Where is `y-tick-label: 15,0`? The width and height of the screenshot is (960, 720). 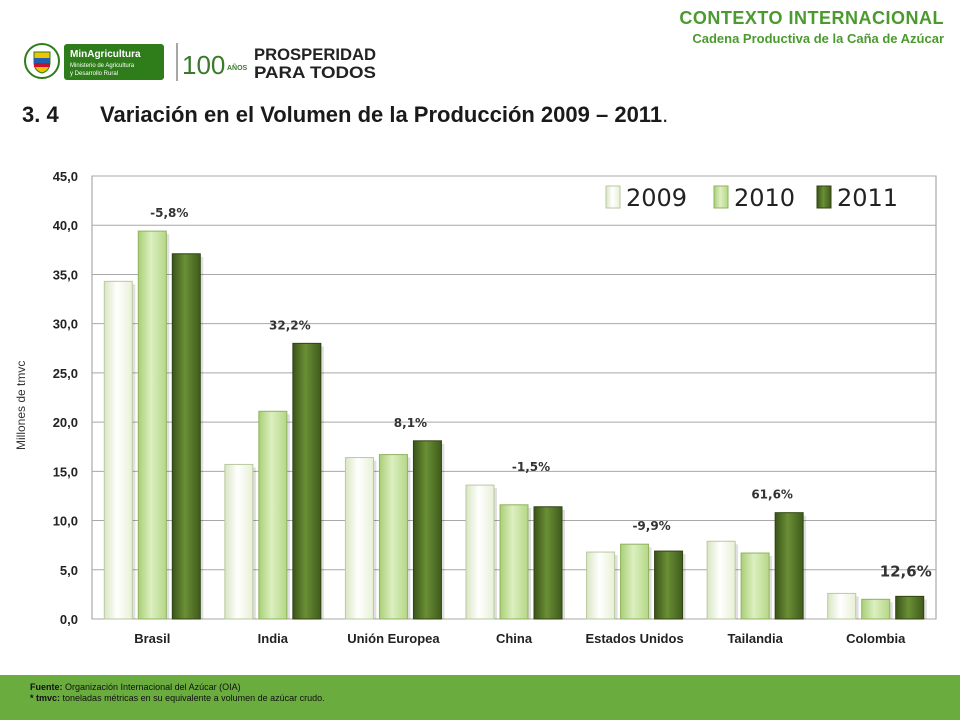
y-tick-label: 15,0 is located at coordinates (65, 471).